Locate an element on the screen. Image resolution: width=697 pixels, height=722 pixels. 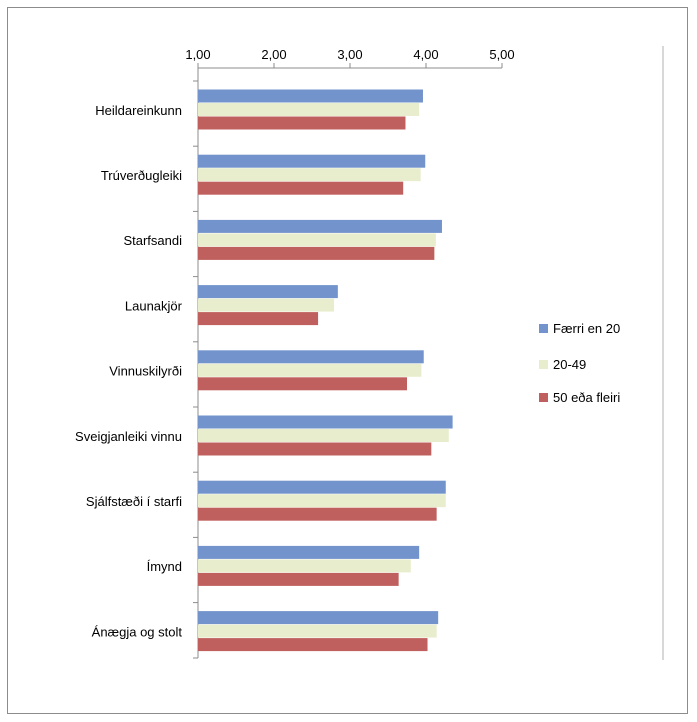
category-label: Launakjör is located at coordinates (154, 305).